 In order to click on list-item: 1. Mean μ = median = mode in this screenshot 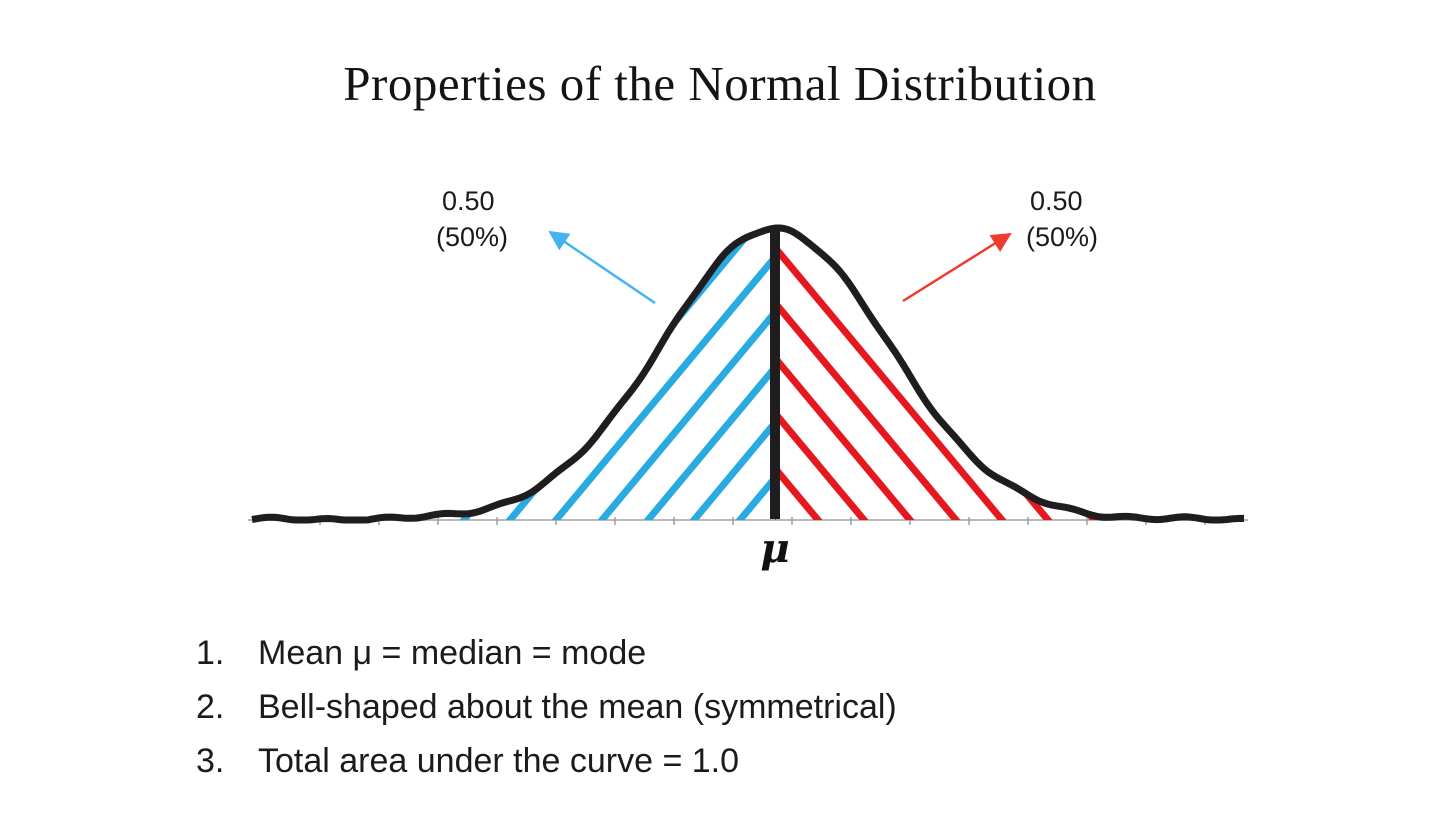, I will do `click(818, 653)`.